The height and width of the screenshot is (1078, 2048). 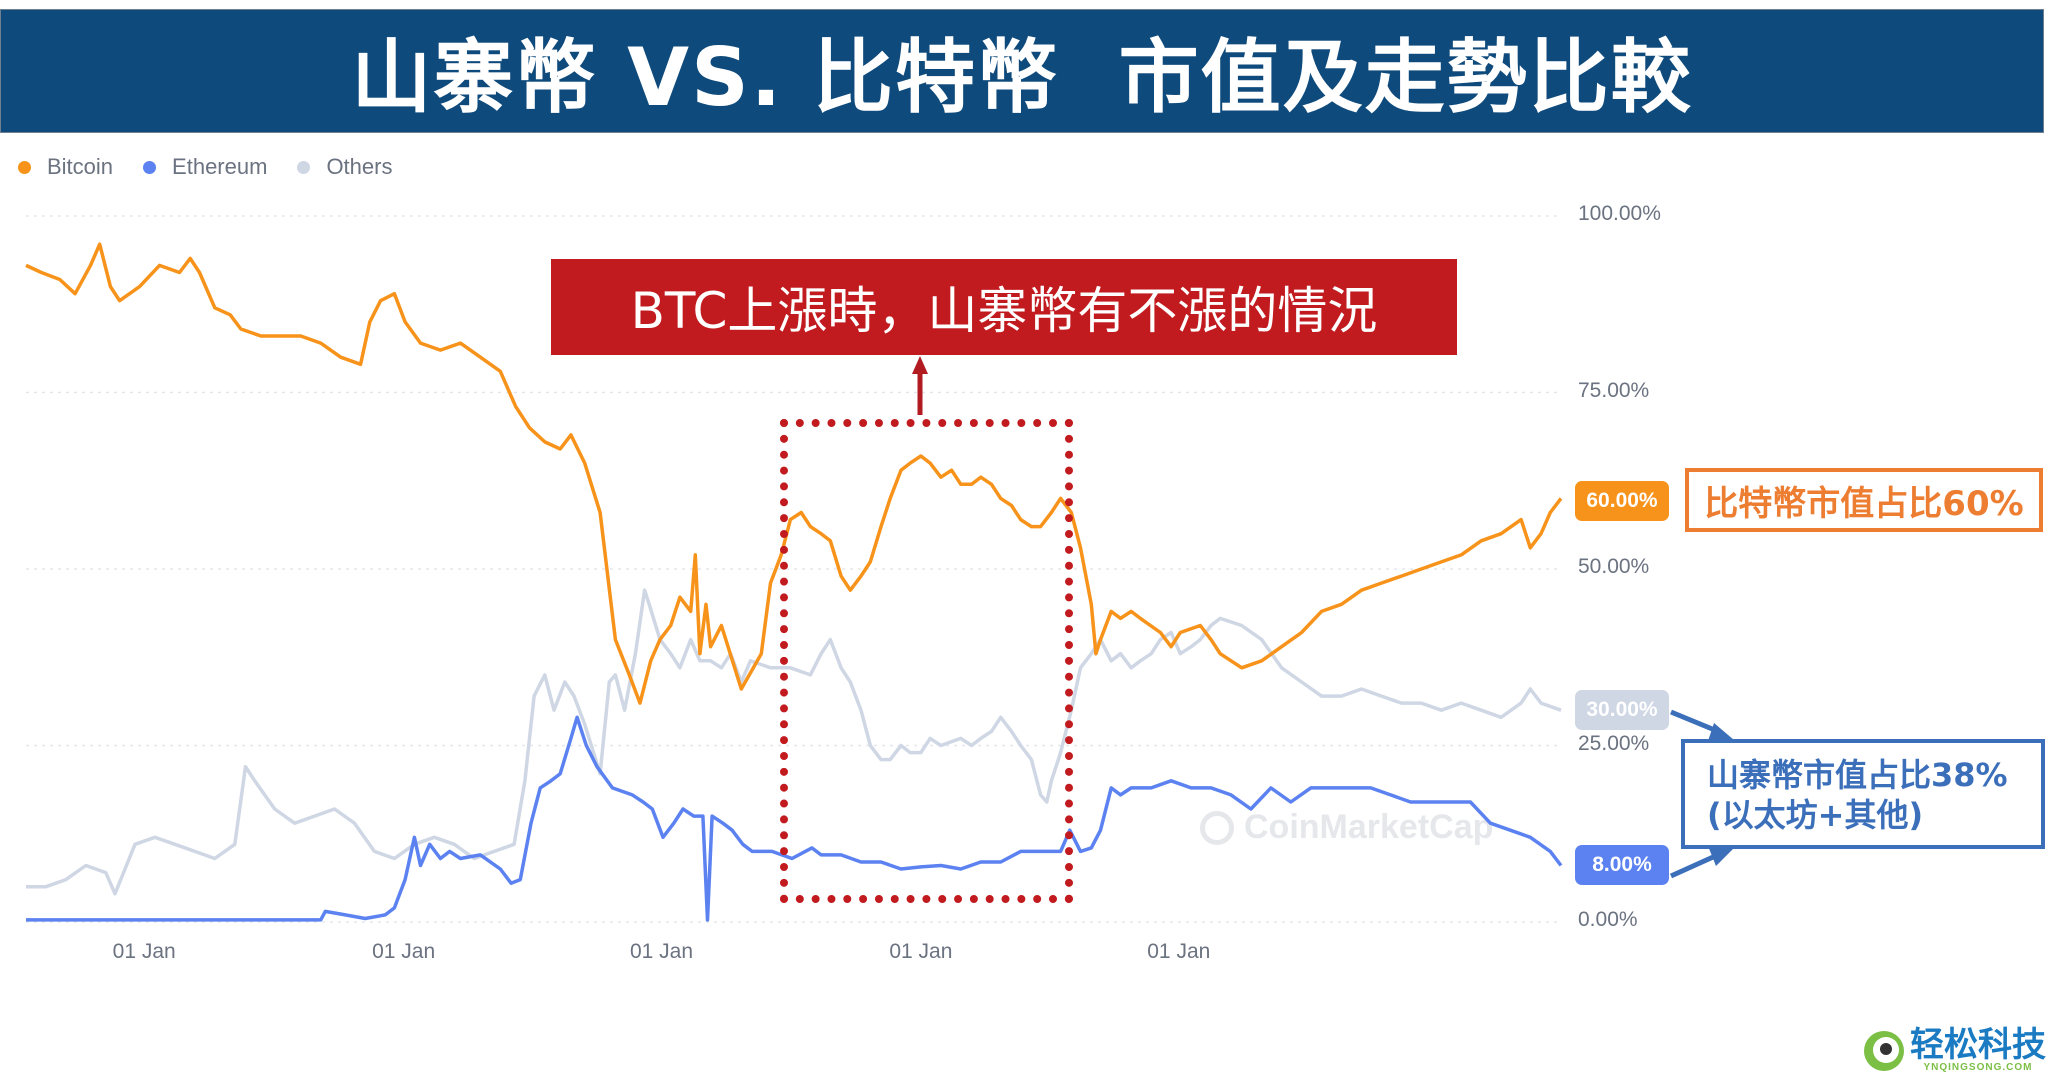 I want to click on y-tick-label: 75.00%, so click(x=1614, y=390).